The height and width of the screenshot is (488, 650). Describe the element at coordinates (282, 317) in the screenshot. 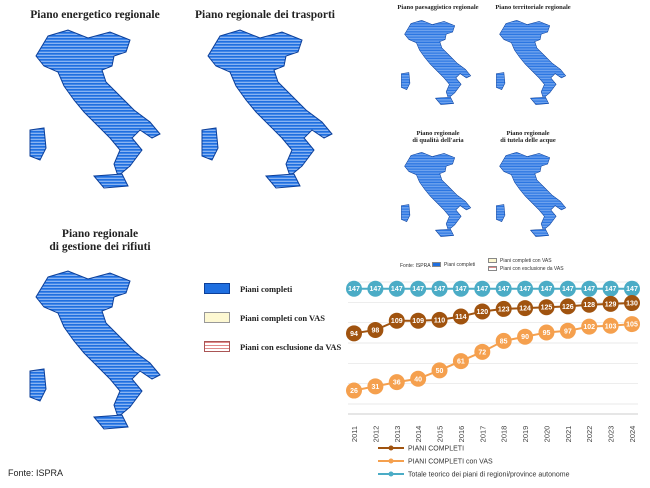

I see `legend-label-completi-vas: Piani completi con VAS` at that location.